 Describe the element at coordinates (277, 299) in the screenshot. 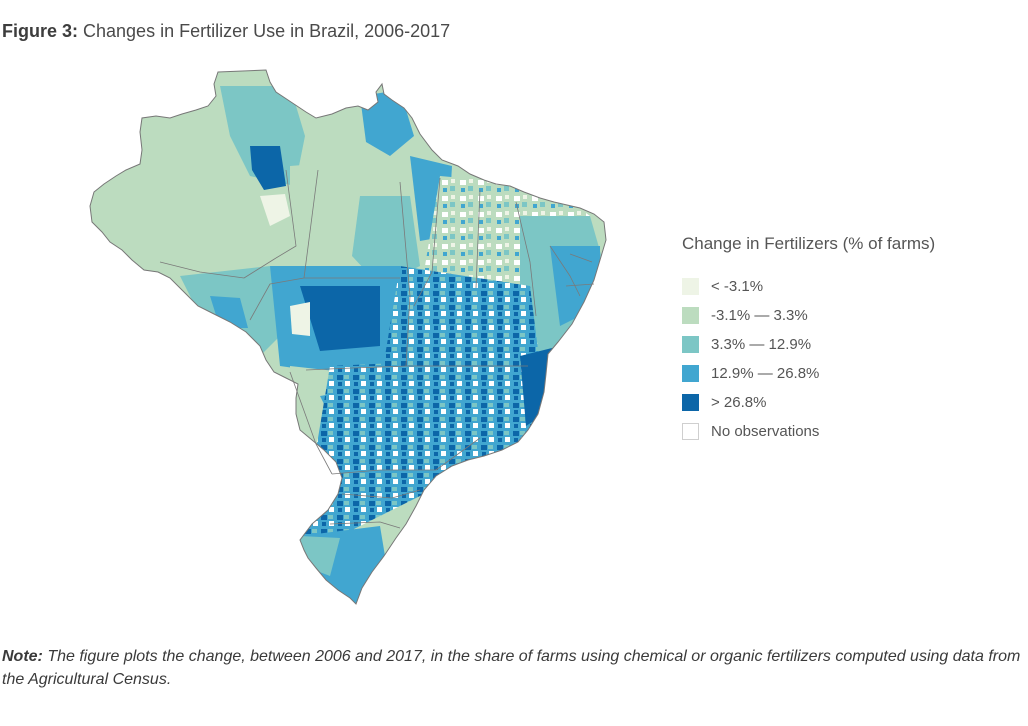

I see `border-rondonia` at that location.